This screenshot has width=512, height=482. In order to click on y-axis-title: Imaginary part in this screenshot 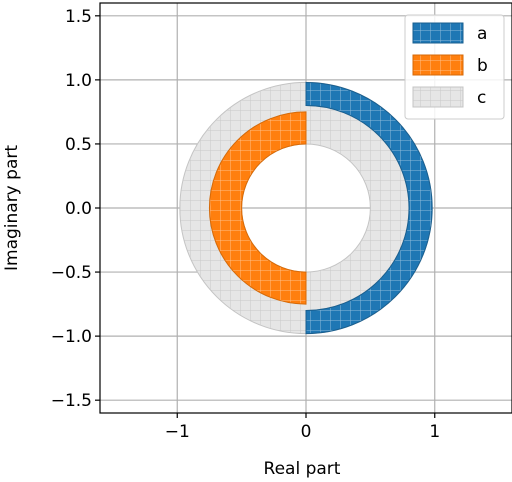, I will do `click(12, 208)`.